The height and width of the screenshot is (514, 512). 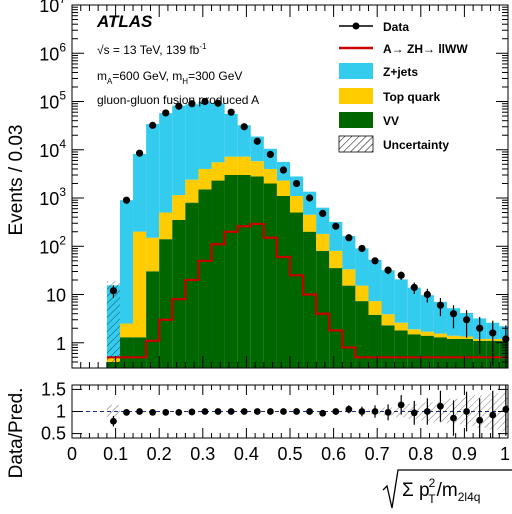 I want to click on svg-text: VV, so click(x=391, y=121).